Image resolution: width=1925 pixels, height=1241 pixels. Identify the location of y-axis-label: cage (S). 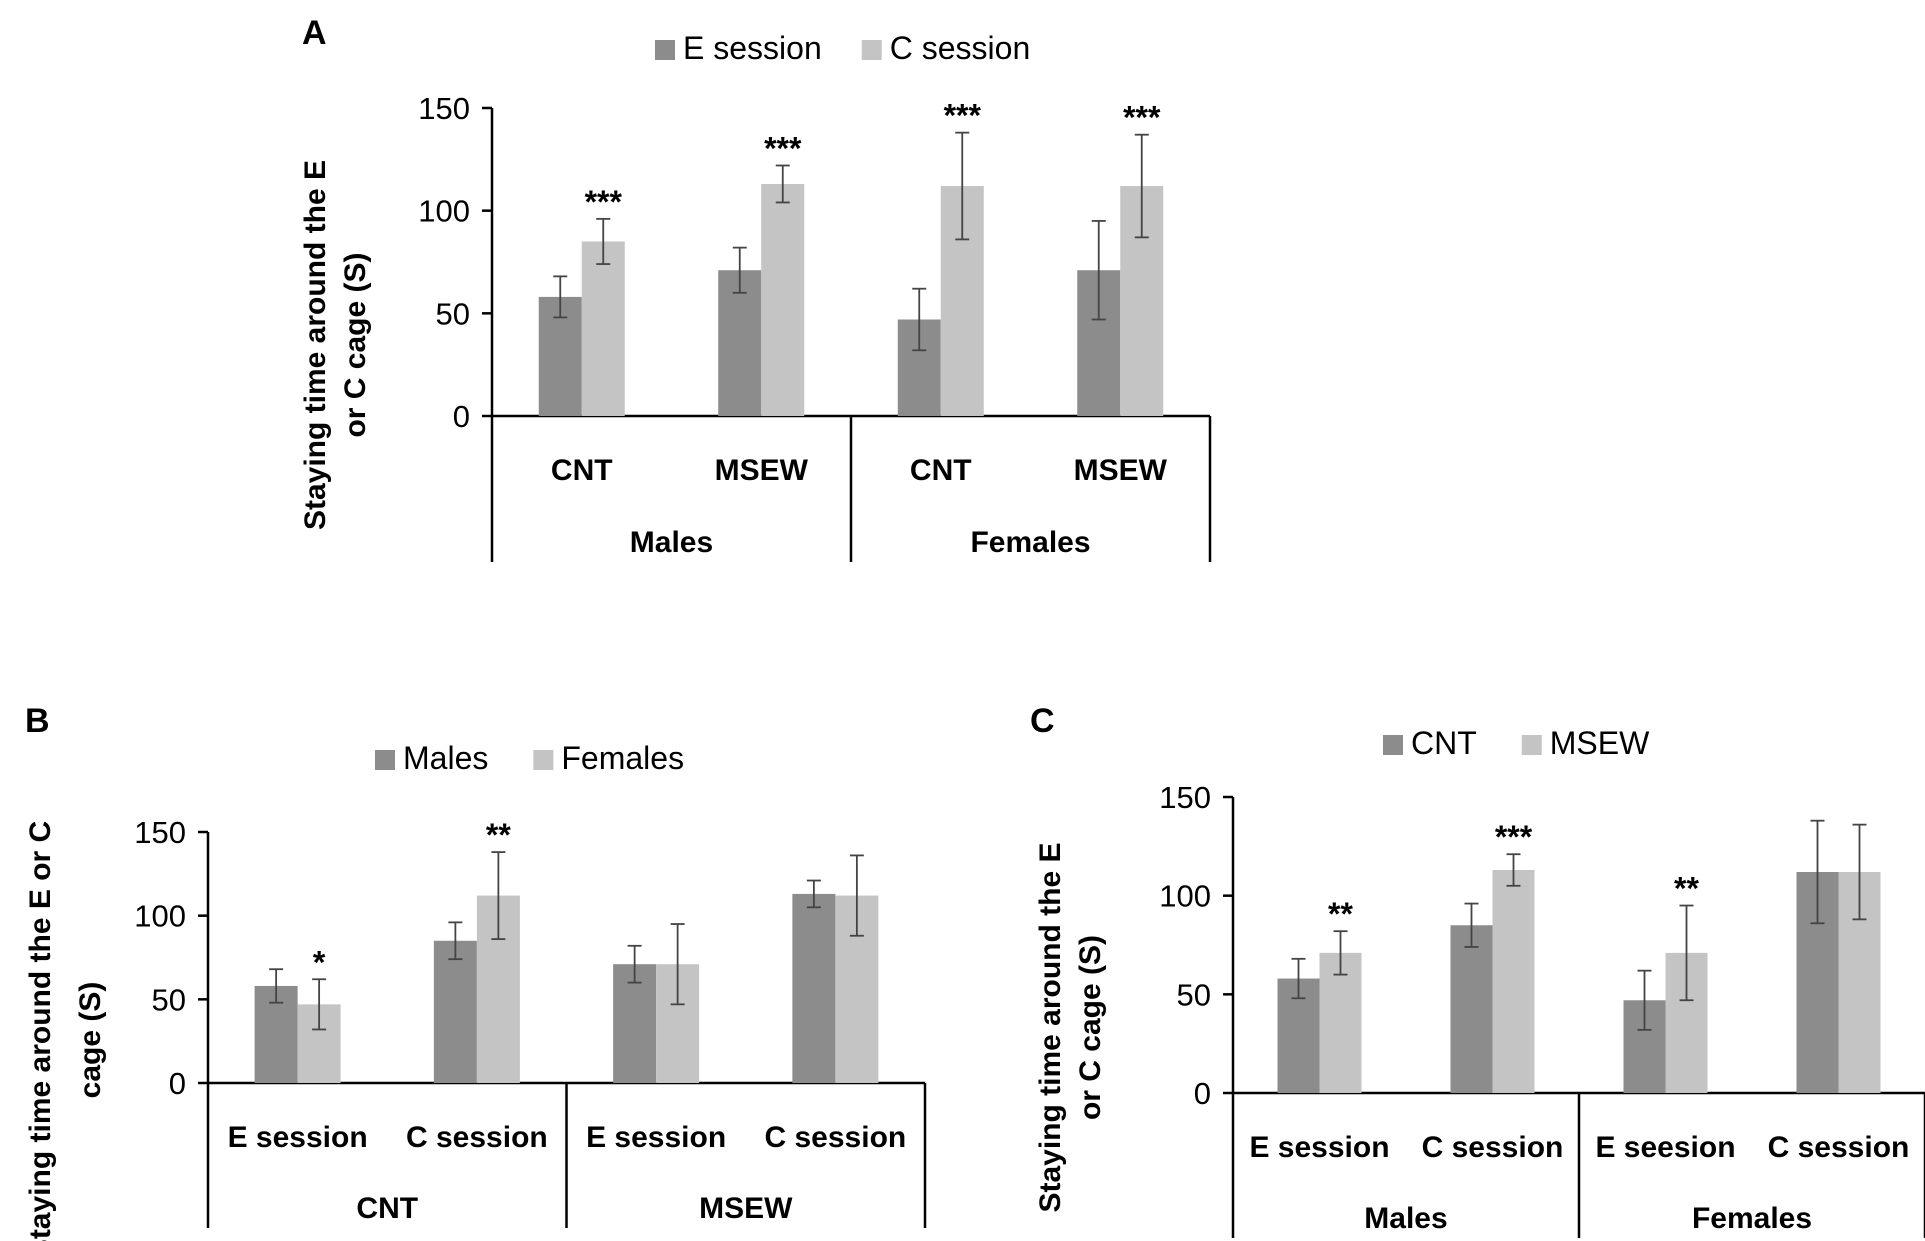
(90, 1040).